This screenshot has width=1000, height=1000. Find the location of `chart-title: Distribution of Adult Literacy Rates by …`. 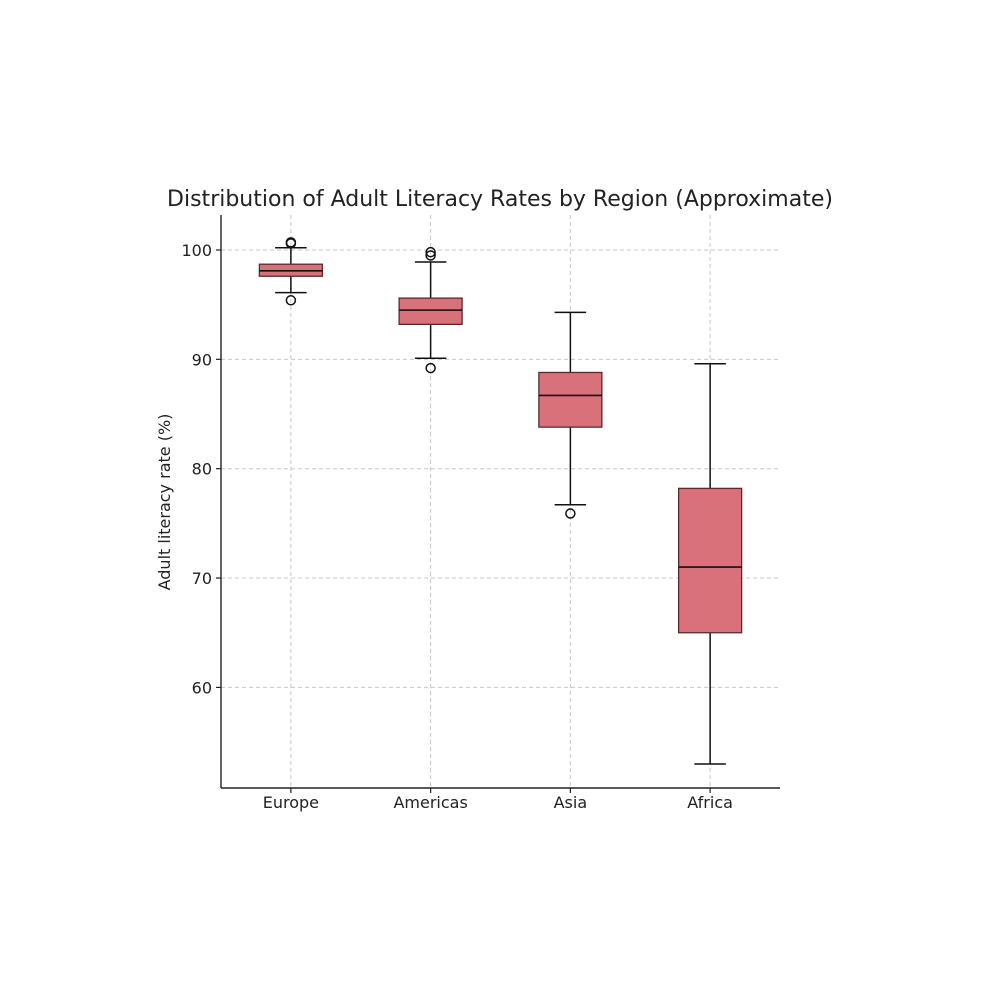

chart-title: Distribution of Adult Literacy Rates by … is located at coordinates (500, 199).